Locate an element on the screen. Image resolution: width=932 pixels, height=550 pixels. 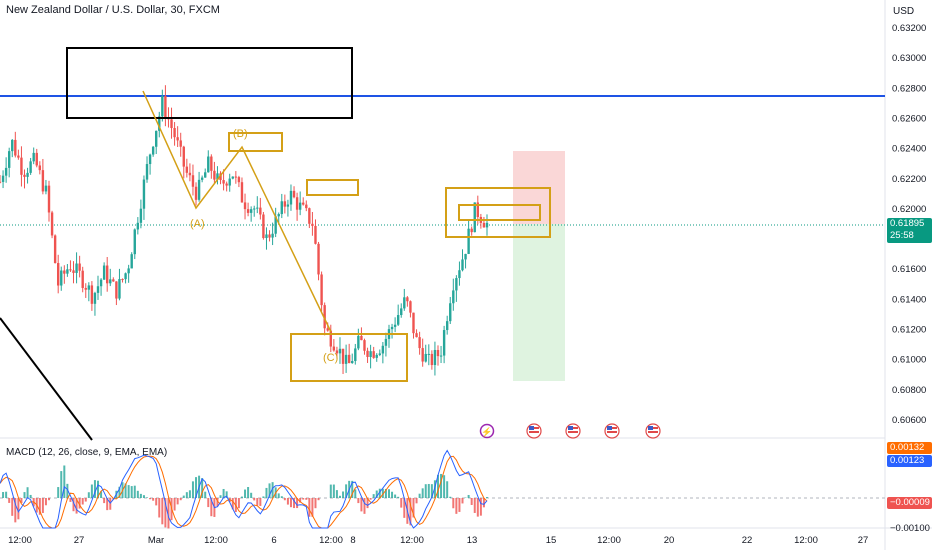
event-markers: ⚡ is located at coordinates (570, 431).